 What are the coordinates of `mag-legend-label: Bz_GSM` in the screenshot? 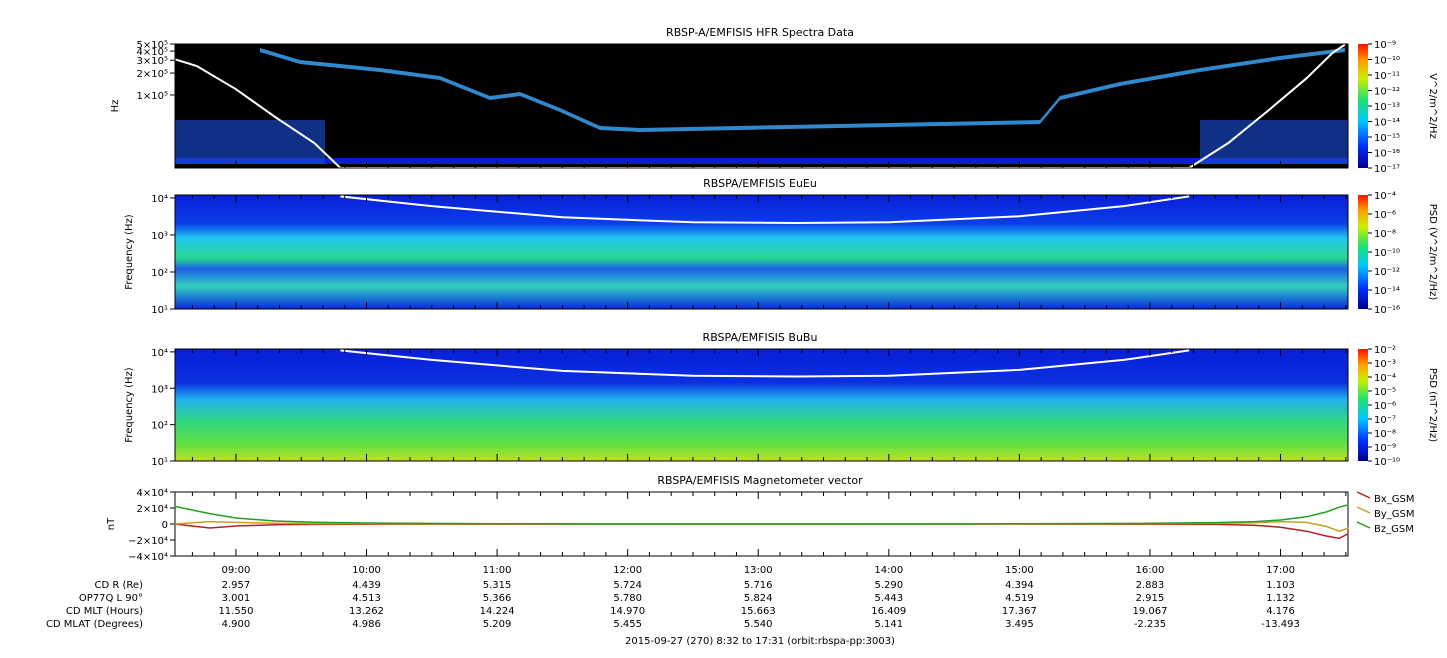 It's located at (1394, 529).